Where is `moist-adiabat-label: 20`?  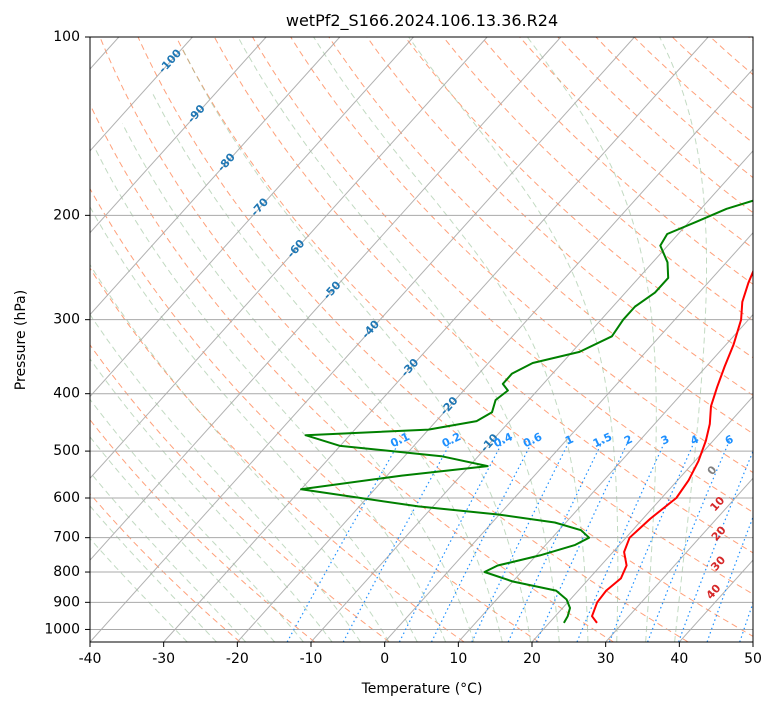 moist-adiabat-label: 20 is located at coordinates (719, 533).